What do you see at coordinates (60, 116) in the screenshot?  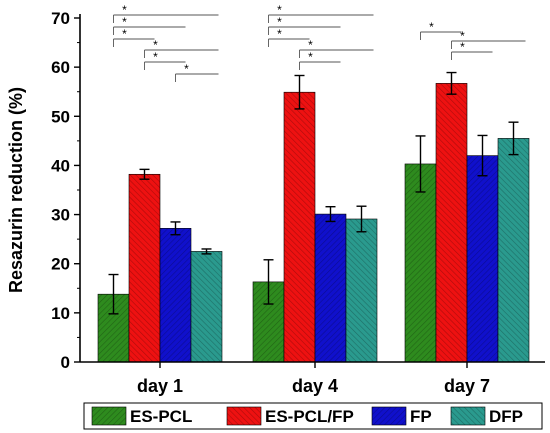 I see `y-tick-label: 50` at bounding box center [60, 116].